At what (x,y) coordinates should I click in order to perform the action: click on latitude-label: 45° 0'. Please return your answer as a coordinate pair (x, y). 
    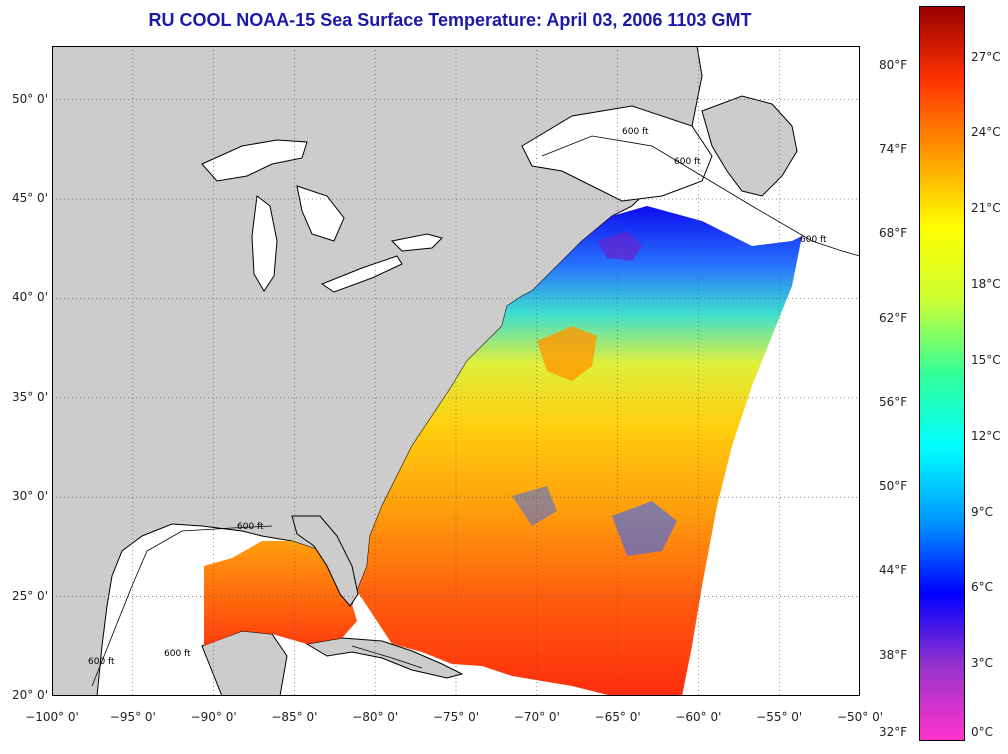
    Looking at the image, I should click on (29, 198).